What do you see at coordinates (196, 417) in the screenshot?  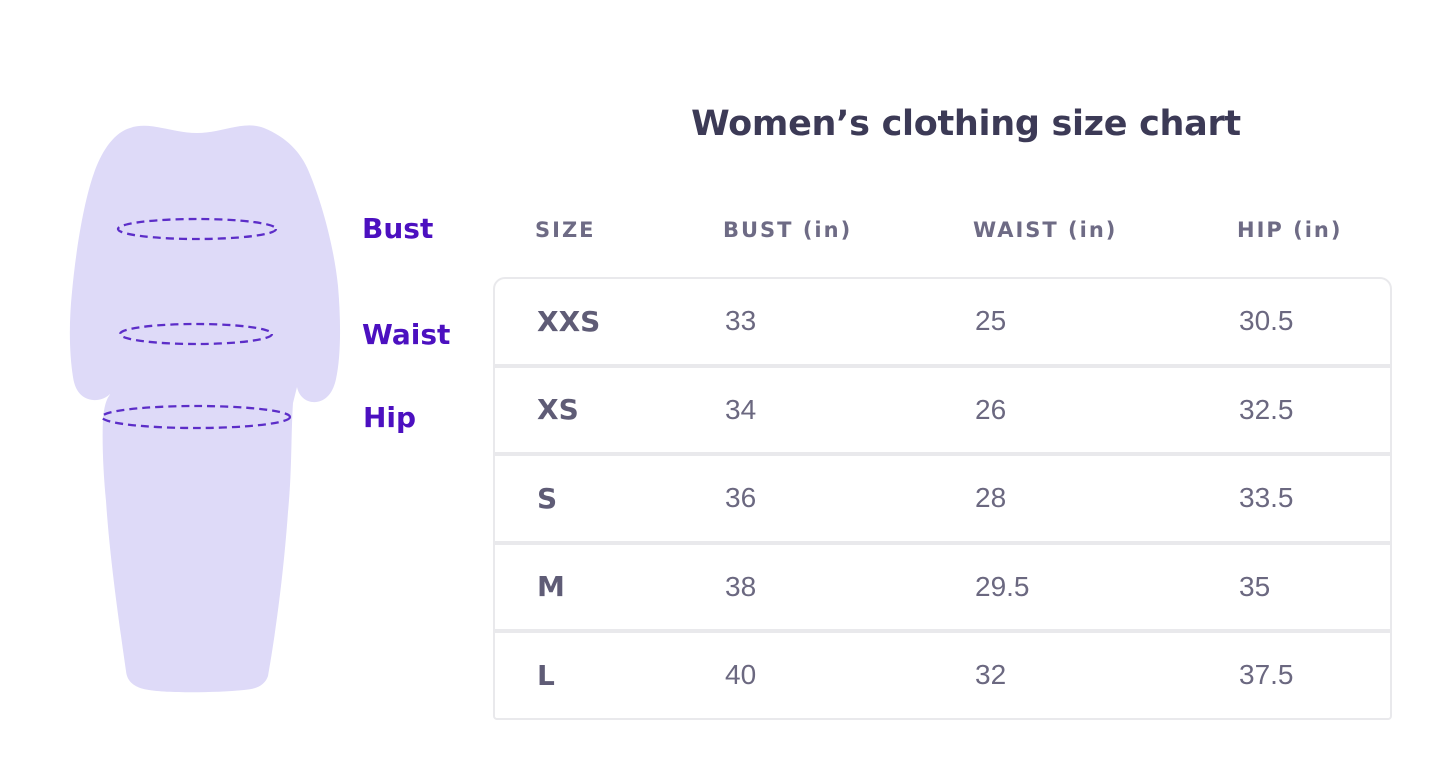 I see `hip-measure-line` at bounding box center [196, 417].